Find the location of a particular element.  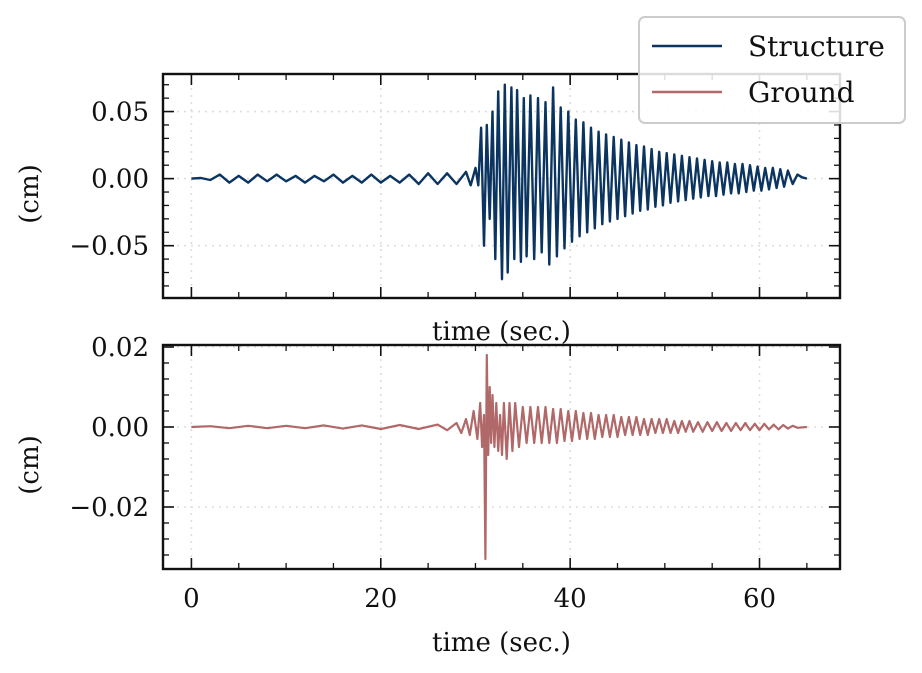

ground-ytick-label: −0.02 is located at coordinates (109, 508).